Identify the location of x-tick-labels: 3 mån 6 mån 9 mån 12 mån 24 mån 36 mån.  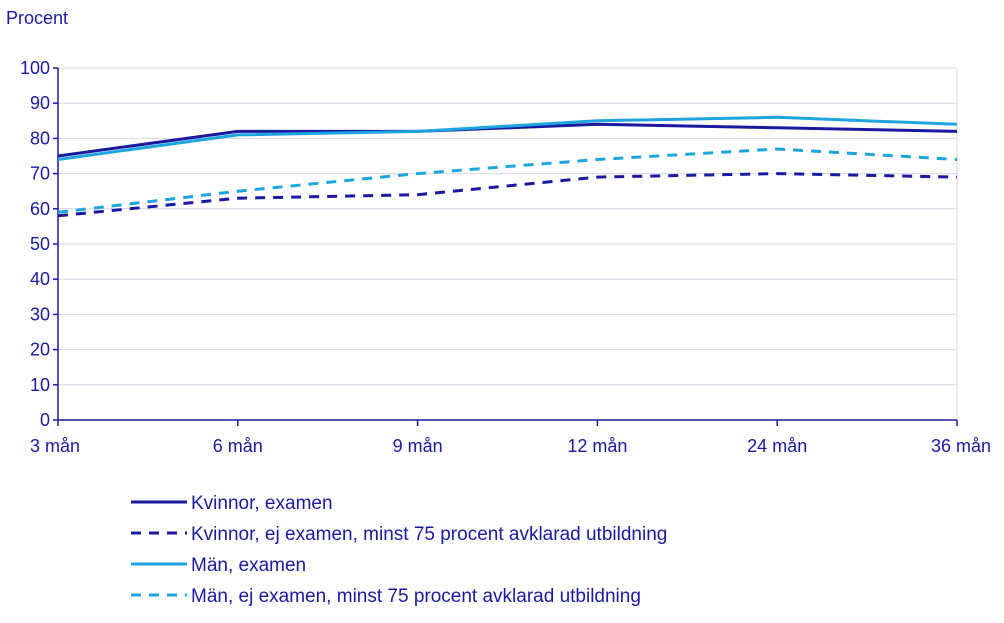
(510, 446).